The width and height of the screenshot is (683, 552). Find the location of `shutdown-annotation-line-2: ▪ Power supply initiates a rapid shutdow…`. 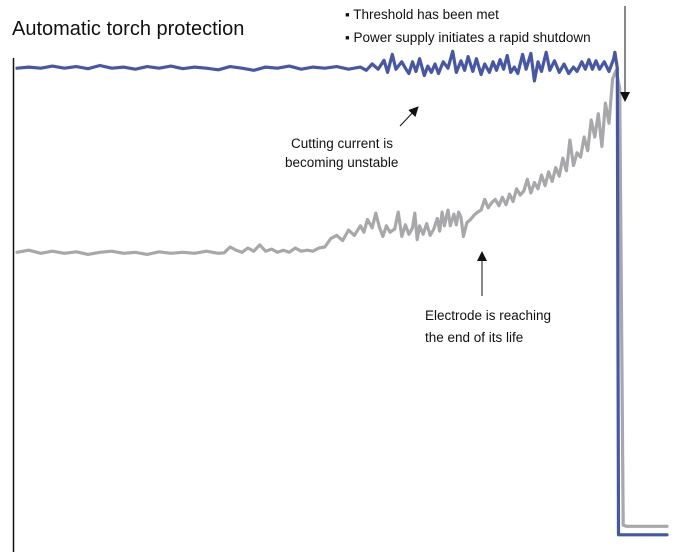

shutdown-annotation-line-2: ▪ Power supply initiates a rapid shutdow… is located at coordinates (468, 37).